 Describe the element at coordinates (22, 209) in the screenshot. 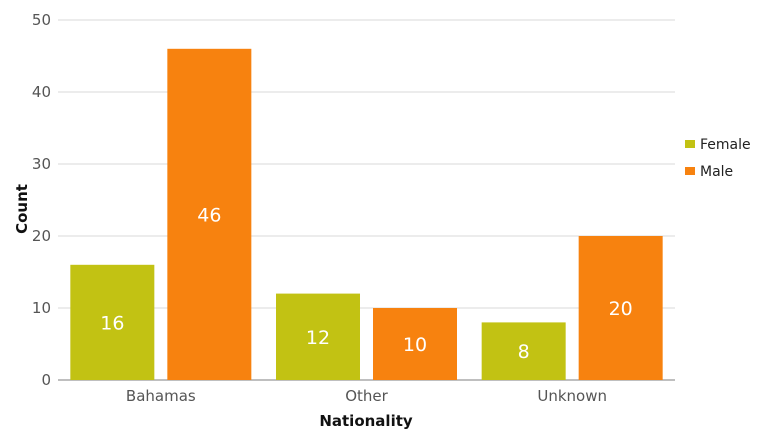

I see `y-axis-title: Count` at that location.